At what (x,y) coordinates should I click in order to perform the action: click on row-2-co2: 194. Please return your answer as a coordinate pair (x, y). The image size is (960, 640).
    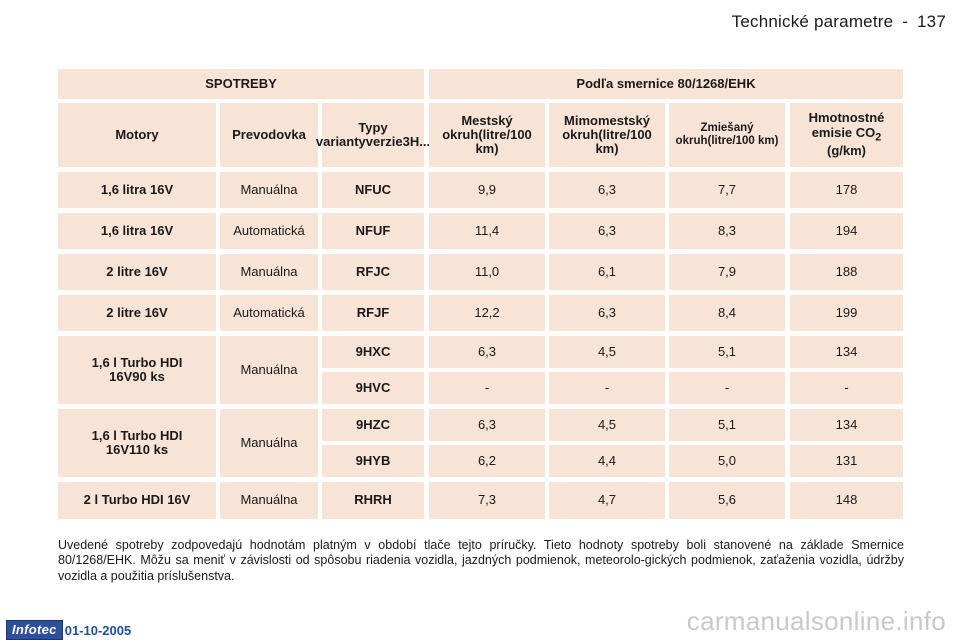
    Looking at the image, I should click on (846, 231).